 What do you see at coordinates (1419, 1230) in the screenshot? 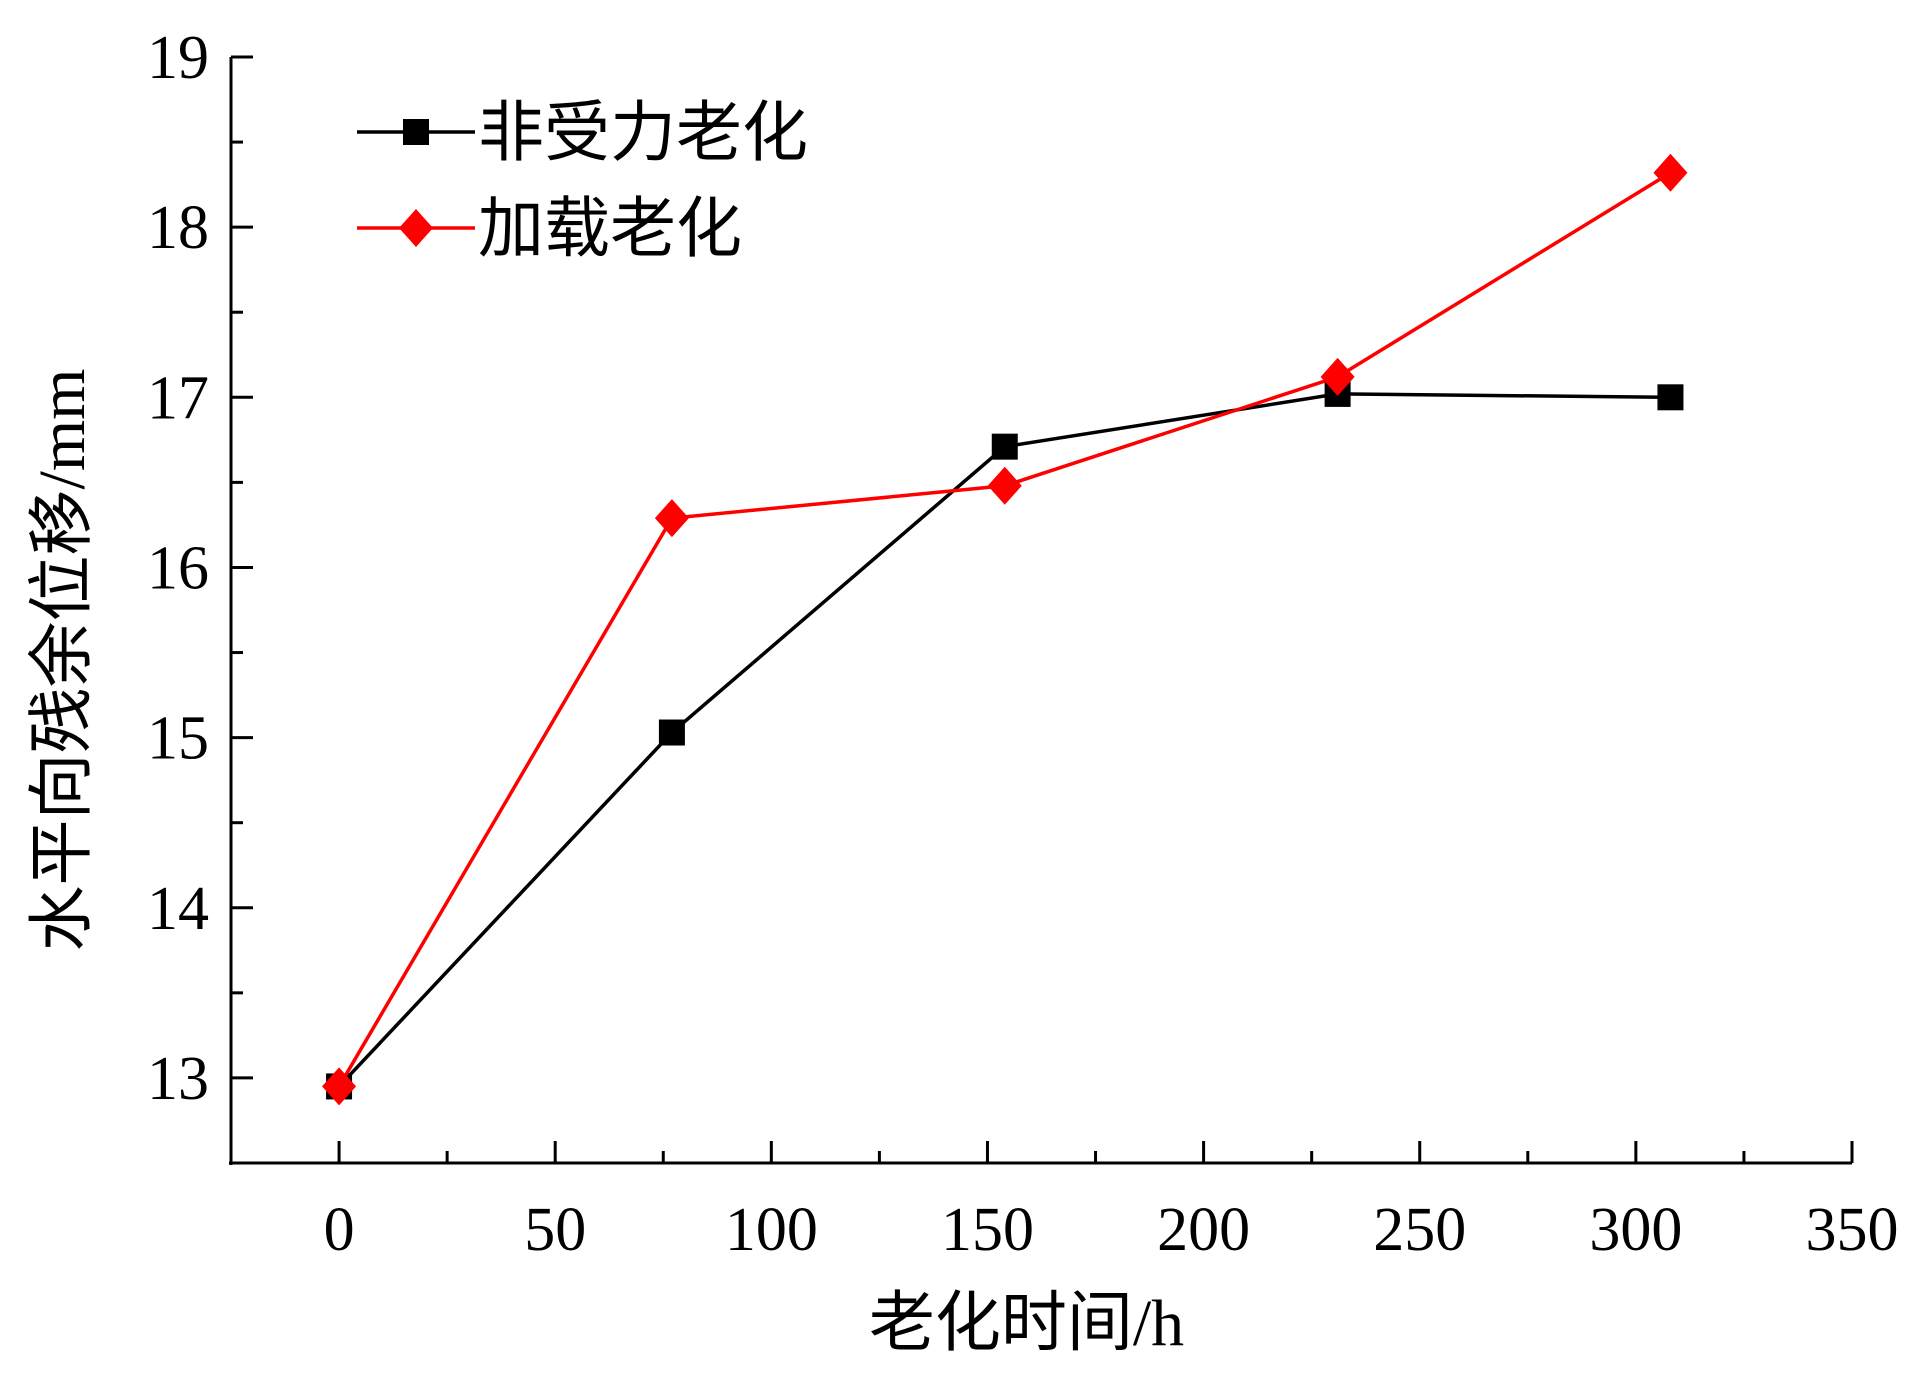
I see `x-tick-label: 250` at bounding box center [1419, 1230].